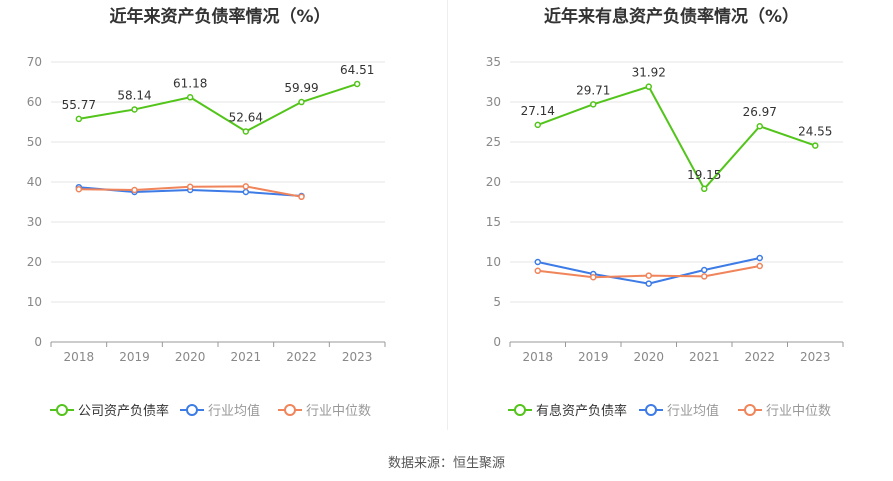 The height and width of the screenshot is (481, 893). Describe the element at coordinates (357, 357) in the screenshot. I see `left-x-tick-label: 2023` at that location.